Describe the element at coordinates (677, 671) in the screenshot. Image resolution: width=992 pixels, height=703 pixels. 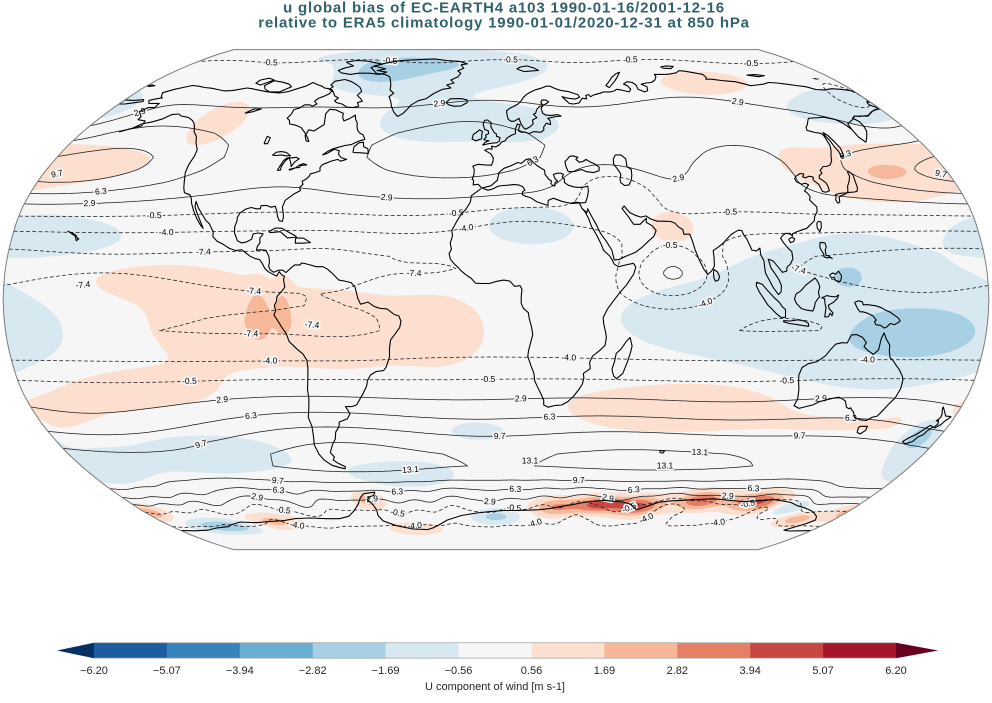
I see `svg-text: 2.82` at that location.